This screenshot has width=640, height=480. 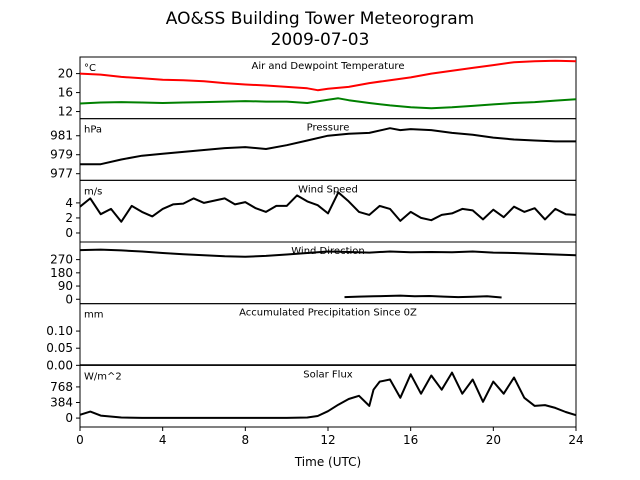 What do you see at coordinates (328, 66) in the screenshot?
I see `panel-title-temperature: Air and Dewpoint Temperature` at bounding box center [328, 66].